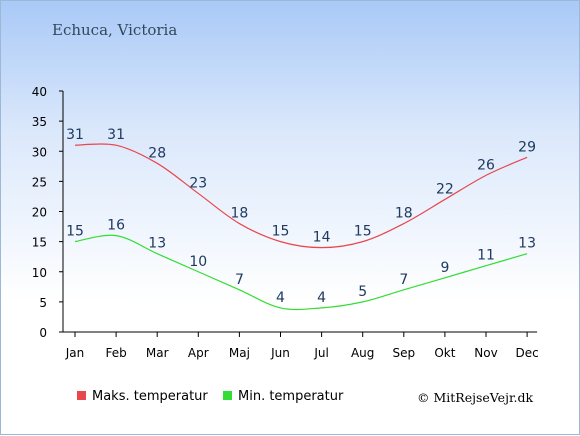  Describe the element at coordinates (75, 232) in the screenshot. I see `min-value-label: 15` at that location.